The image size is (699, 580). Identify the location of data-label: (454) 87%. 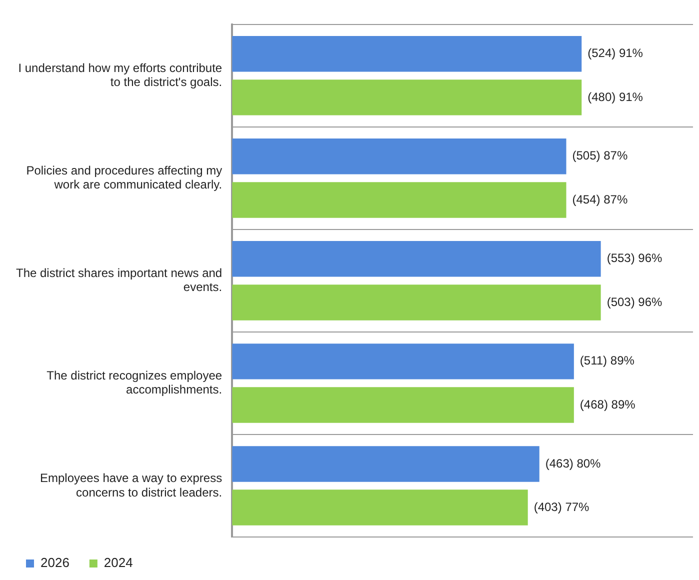
(600, 199).